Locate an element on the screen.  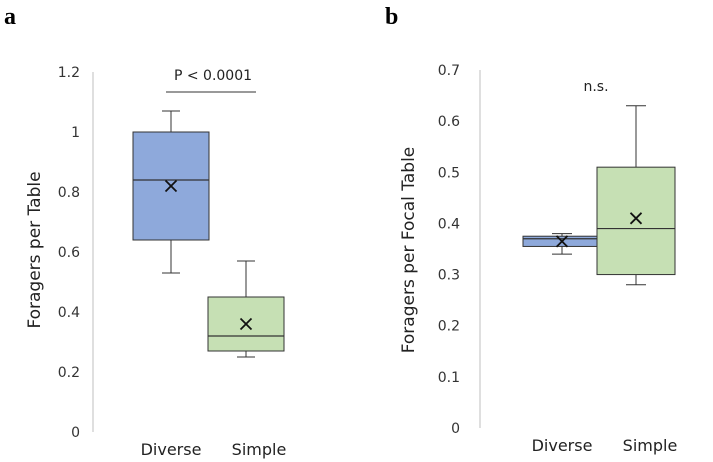
panel-b-letter: b is located at coordinates (391, 17).